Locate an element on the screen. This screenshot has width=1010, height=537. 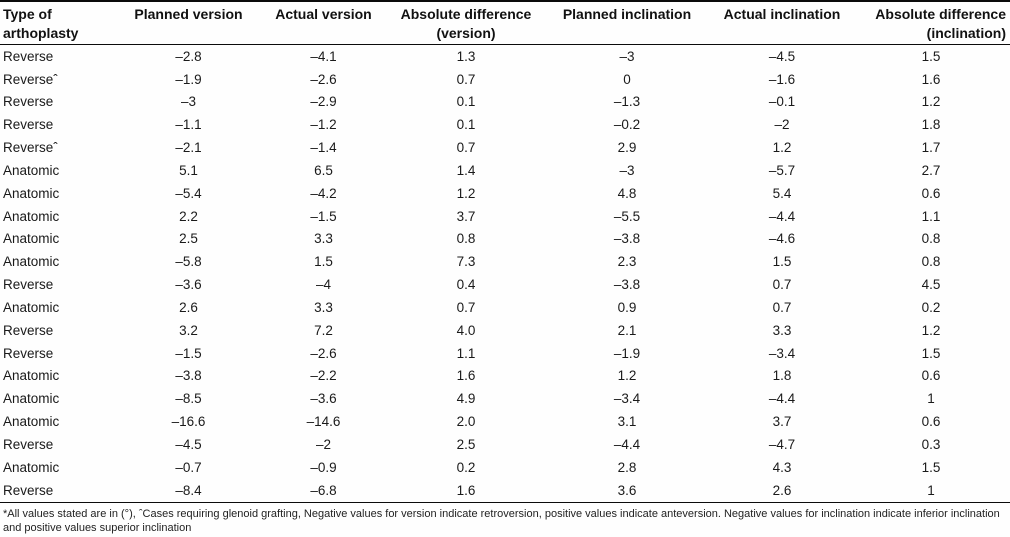
table-row: Reverseˆ –2.1 –1.4 0.7 2.9 1.2 1.7 is located at coordinates (505, 147).